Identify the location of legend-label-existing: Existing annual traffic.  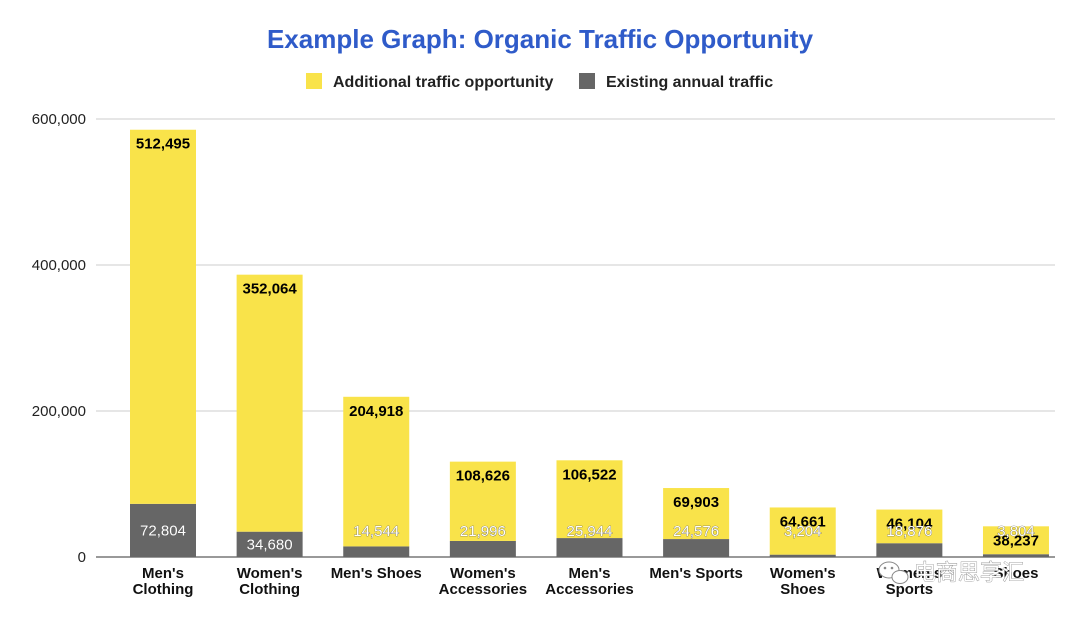
(689, 82).